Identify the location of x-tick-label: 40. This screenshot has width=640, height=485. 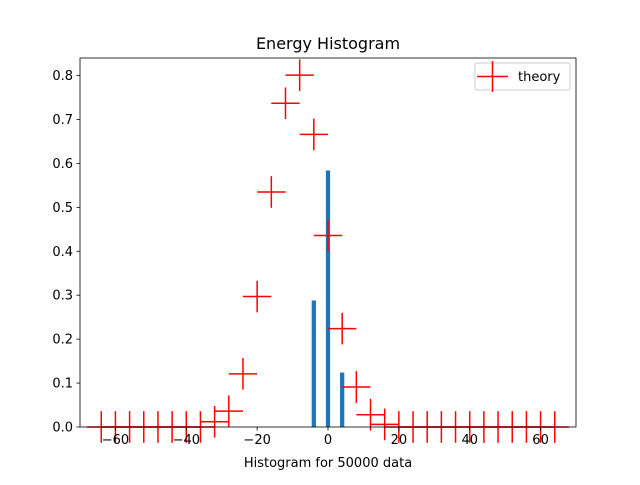
(469, 440).